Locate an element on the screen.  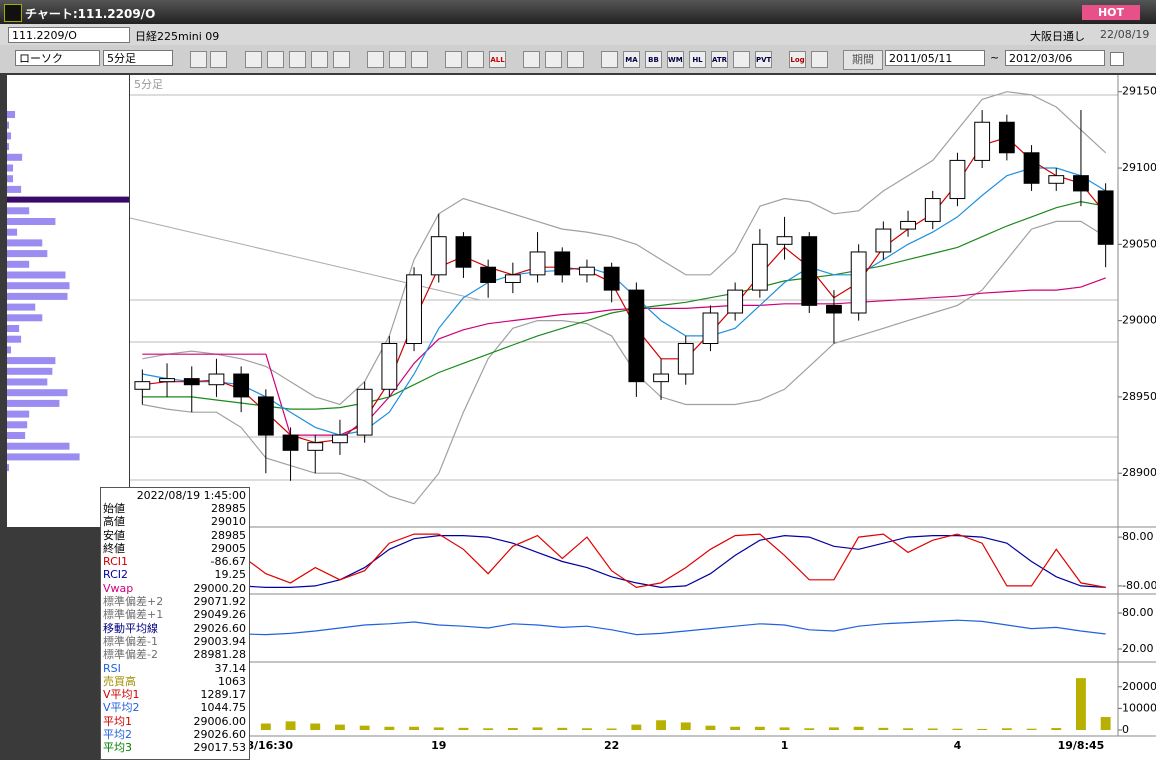
info-text: 29026.60 is located at coordinates (220, 735).